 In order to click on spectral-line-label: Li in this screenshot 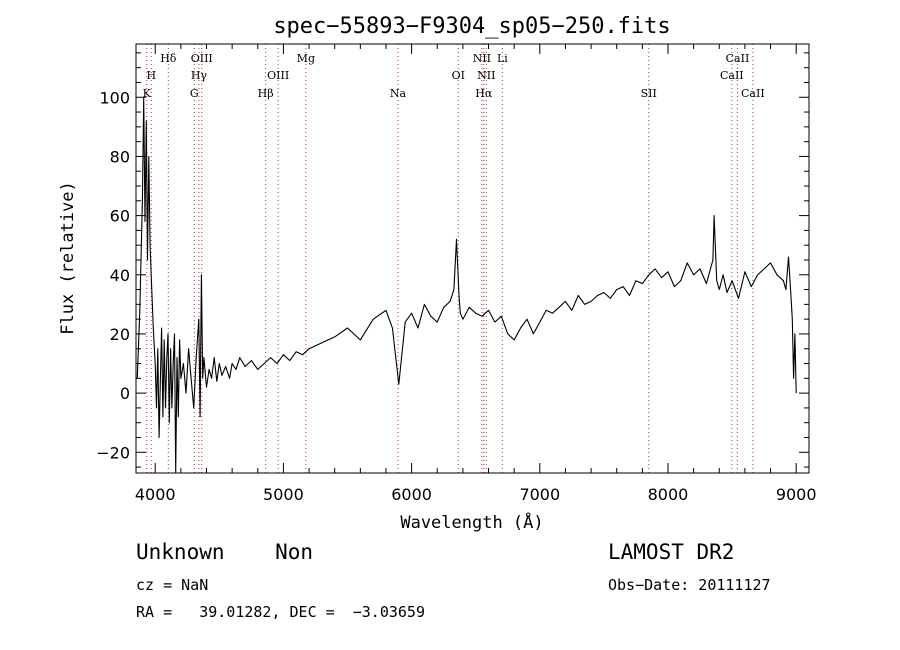, I will do `click(502, 58)`.